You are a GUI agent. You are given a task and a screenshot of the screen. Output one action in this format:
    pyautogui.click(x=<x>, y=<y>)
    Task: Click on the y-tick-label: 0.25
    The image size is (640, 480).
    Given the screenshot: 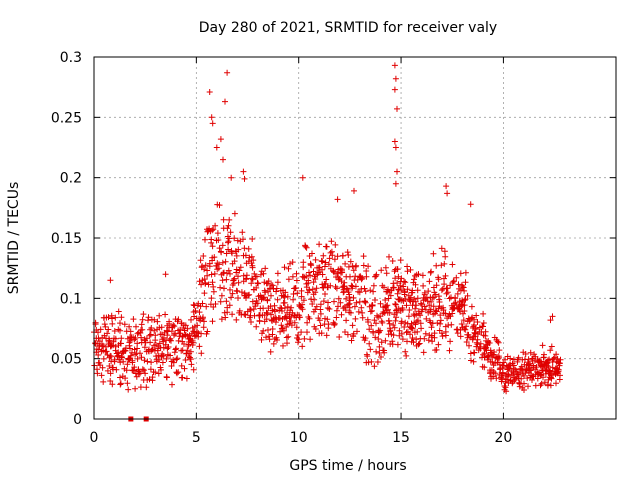 What is the action you would take?
    pyautogui.click(x=66, y=118)
    